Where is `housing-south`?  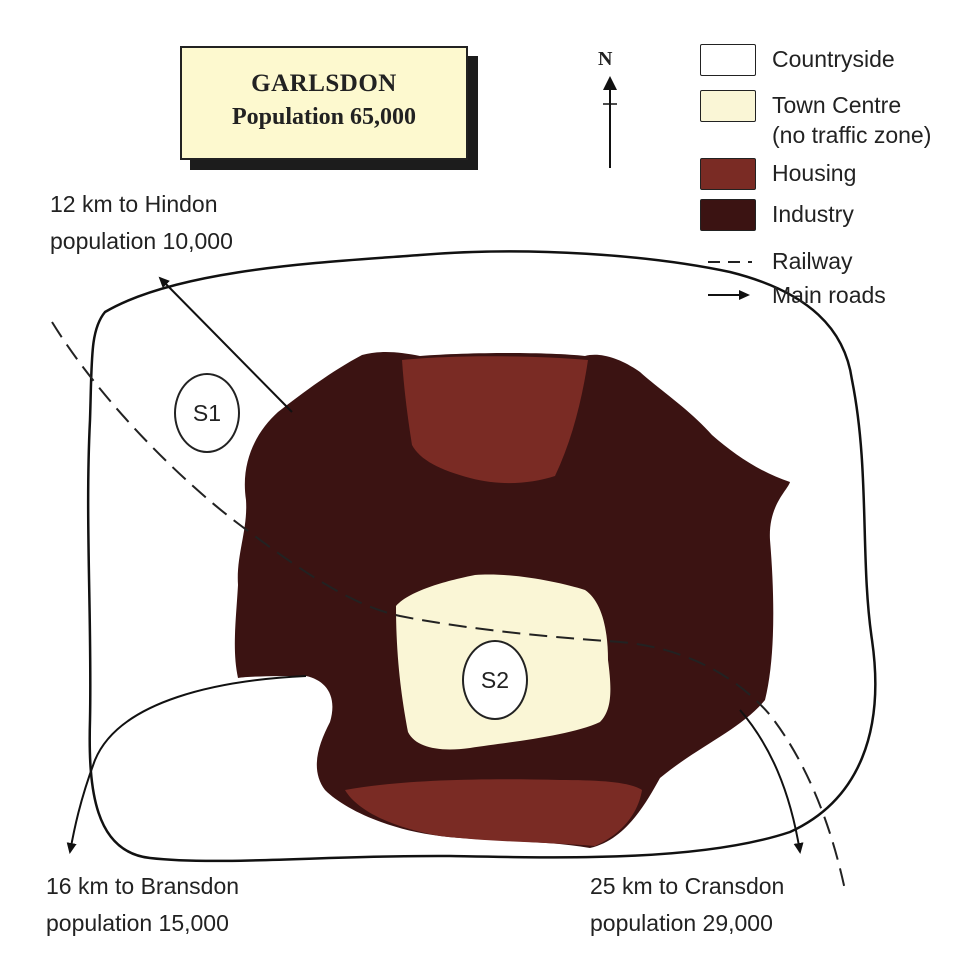 housing-south is located at coordinates (493, 812).